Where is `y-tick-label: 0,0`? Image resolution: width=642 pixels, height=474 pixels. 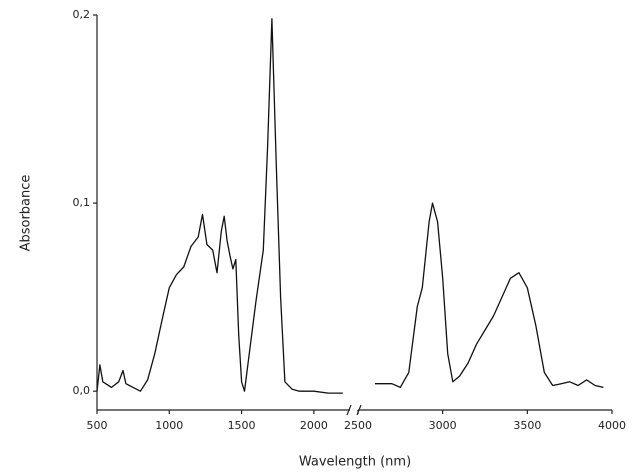
y-tick-label: 0,0 is located at coordinates (82, 390).